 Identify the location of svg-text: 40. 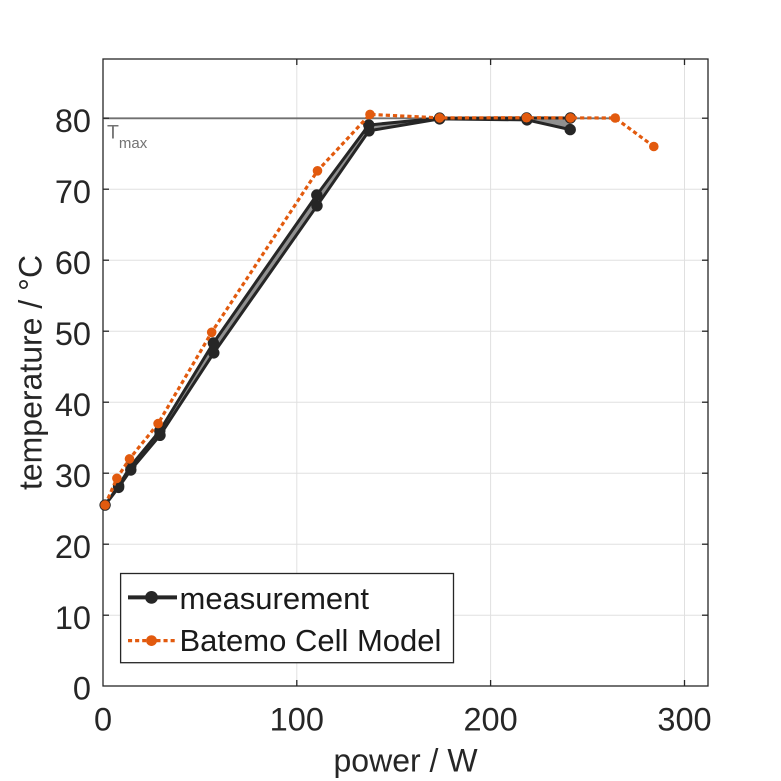
(73, 405).